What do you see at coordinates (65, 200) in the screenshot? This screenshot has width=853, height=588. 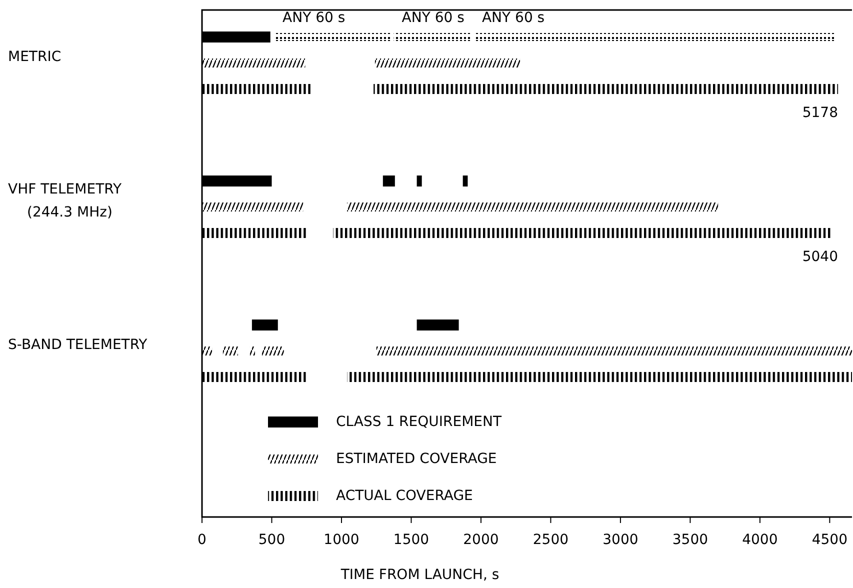 I see `y-tick-label: VHF TELEMETRY (244.3 MHz)` at bounding box center [65, 200].